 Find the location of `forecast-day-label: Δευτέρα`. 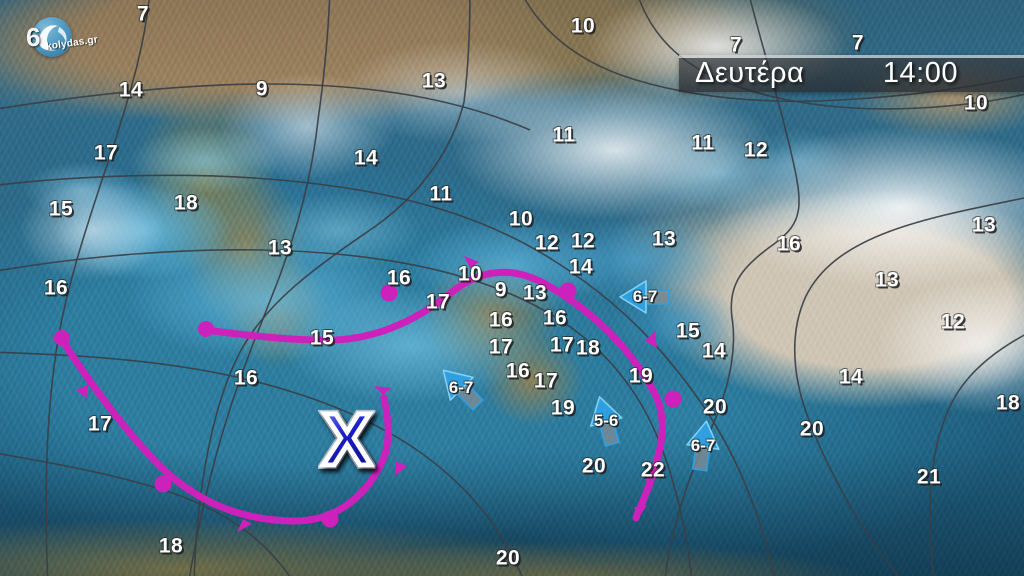

forecast-day-label: Δευτέρα is located at coordinates (750, 73).